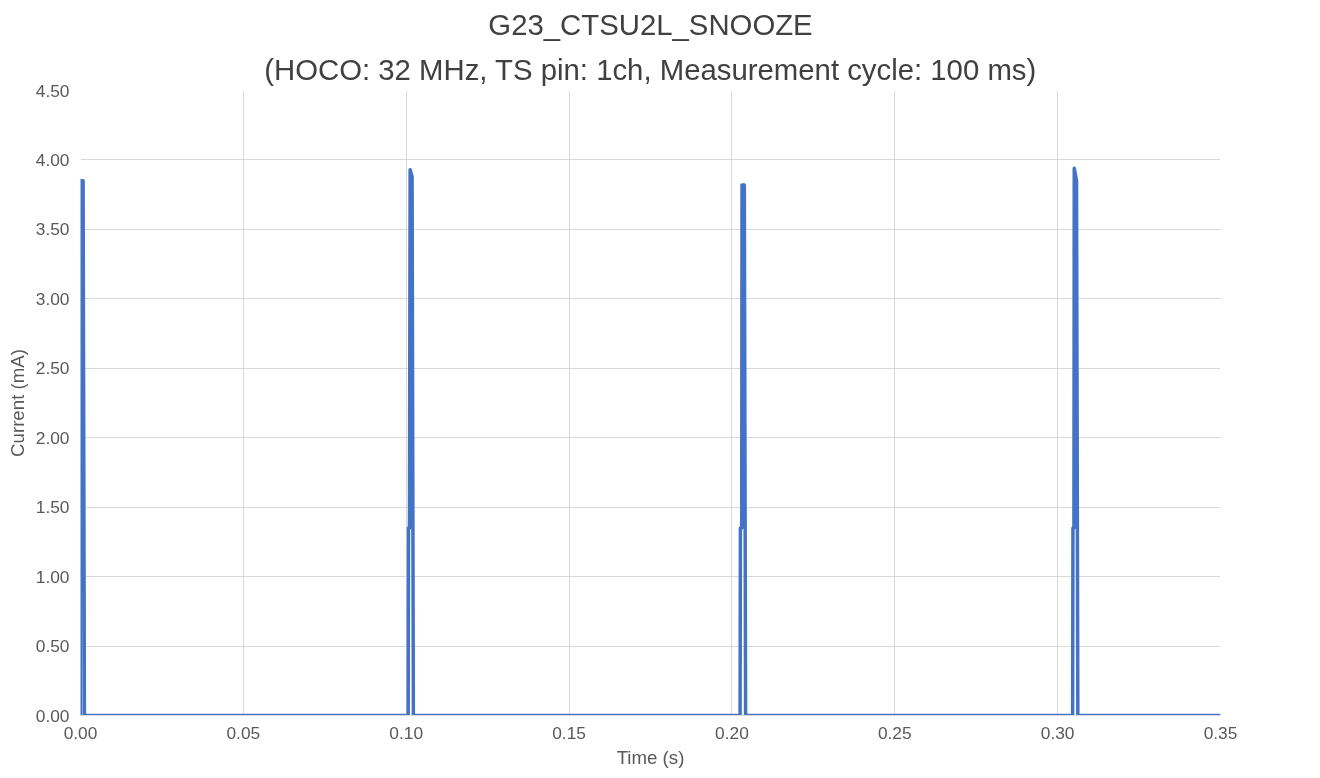  I want to click on y-axis-title: Current (mA), so click(17, 403).